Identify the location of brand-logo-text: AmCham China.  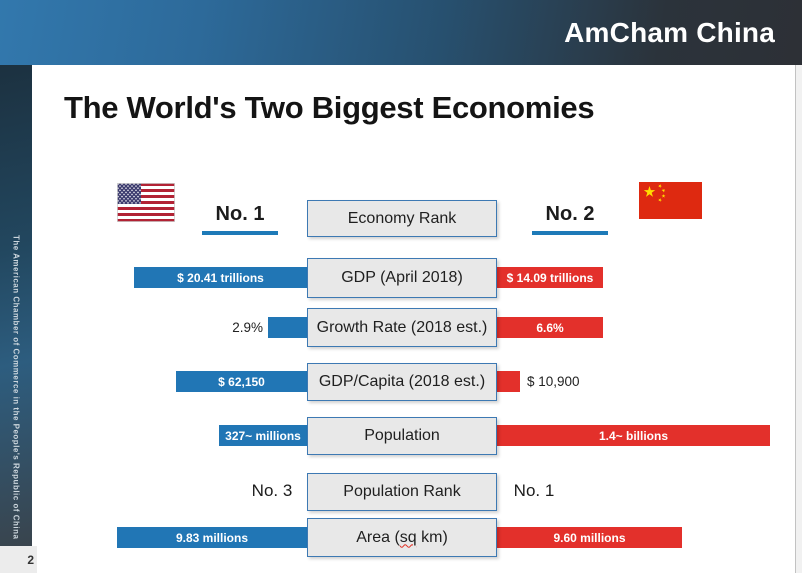
(669, 32).